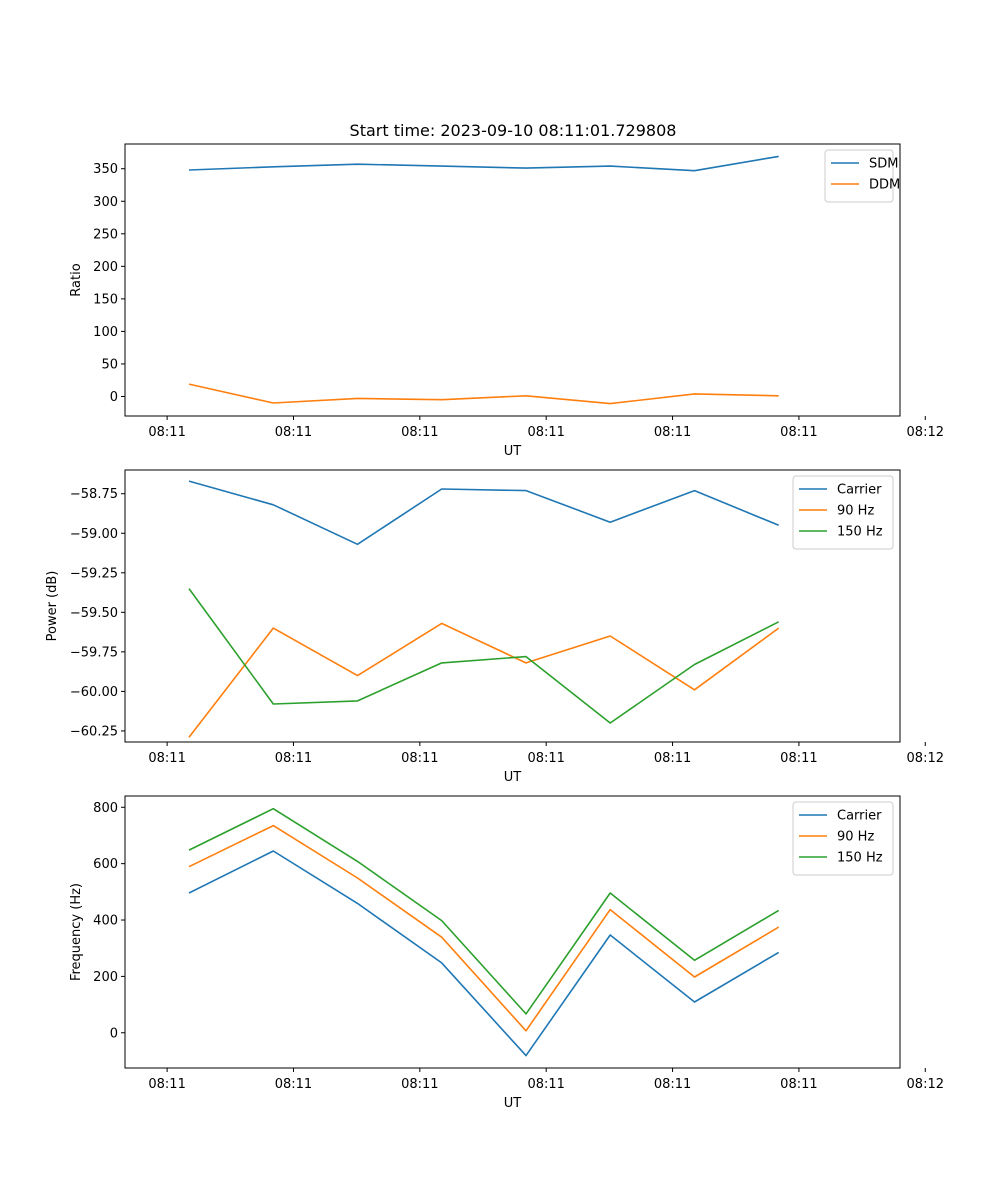 This screenshot has height=1200, width=1000. What do you see at coordinates (109, 364) in the screenshot?
I see `y-tick-label: 50` at bounding box center [109, 364].